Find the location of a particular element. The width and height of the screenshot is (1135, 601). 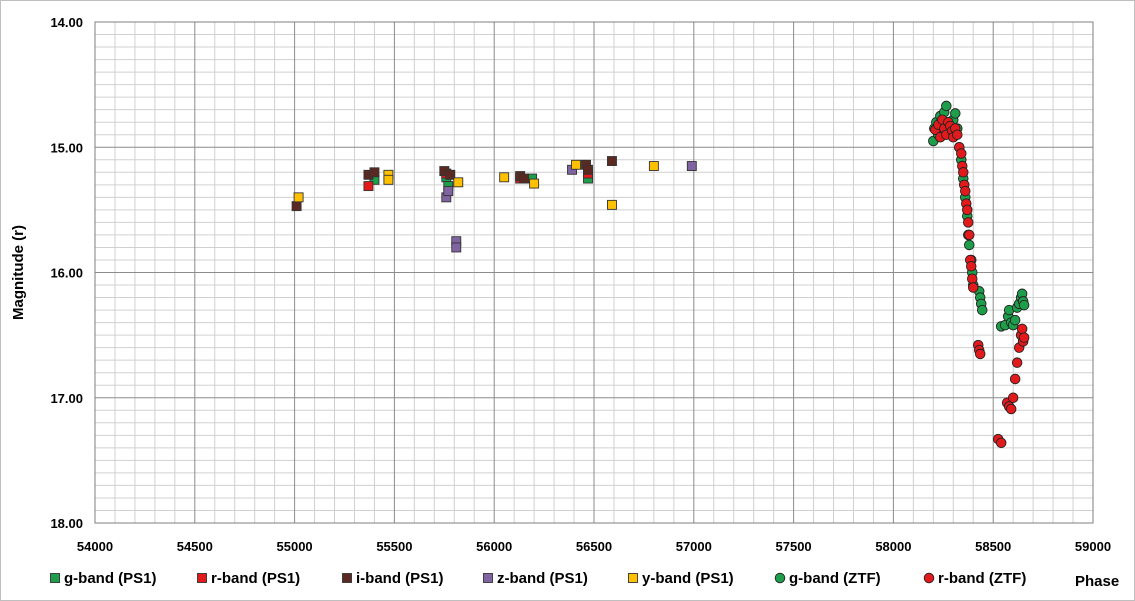

x-tick-label: 55000 is located at coordinates (295, 546).